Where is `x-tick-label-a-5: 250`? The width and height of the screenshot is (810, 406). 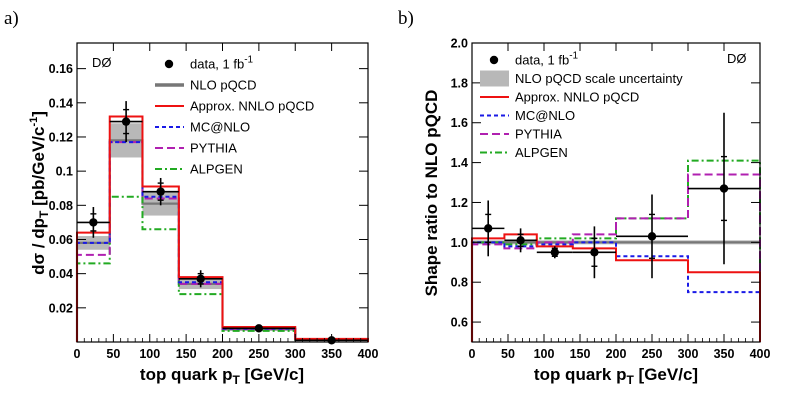 x-tick-label-a-5: 250 is located at coordinates (258, 354).